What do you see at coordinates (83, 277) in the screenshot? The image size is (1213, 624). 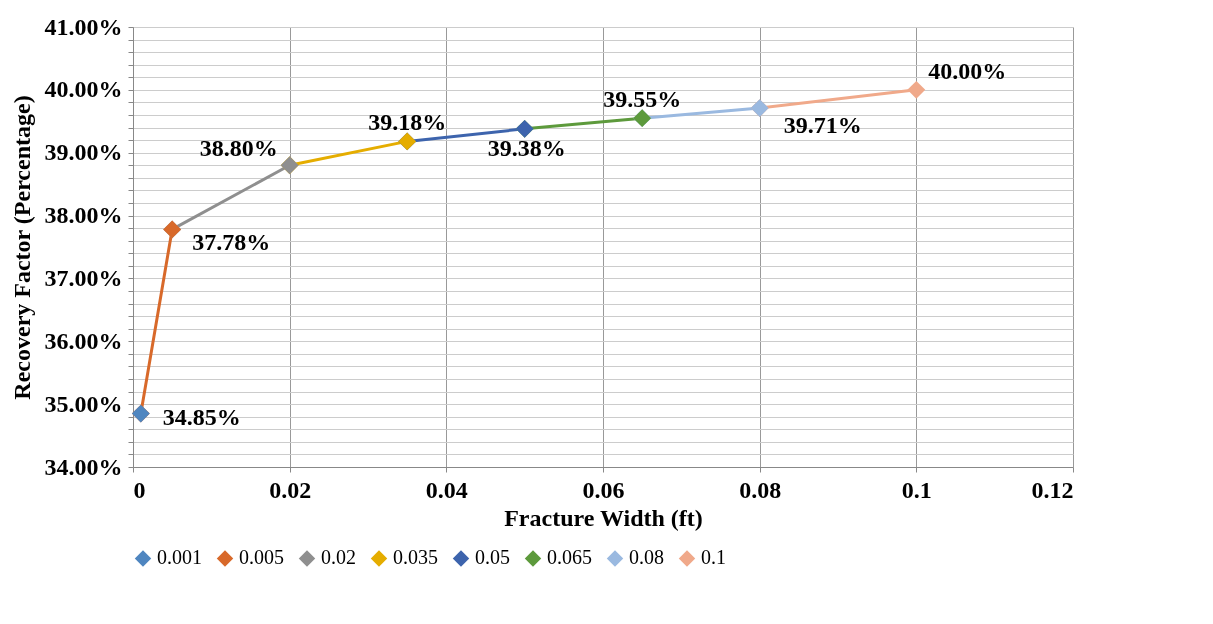 I see `y-tick-label: 37.00%` at bounding box center [83, 277].